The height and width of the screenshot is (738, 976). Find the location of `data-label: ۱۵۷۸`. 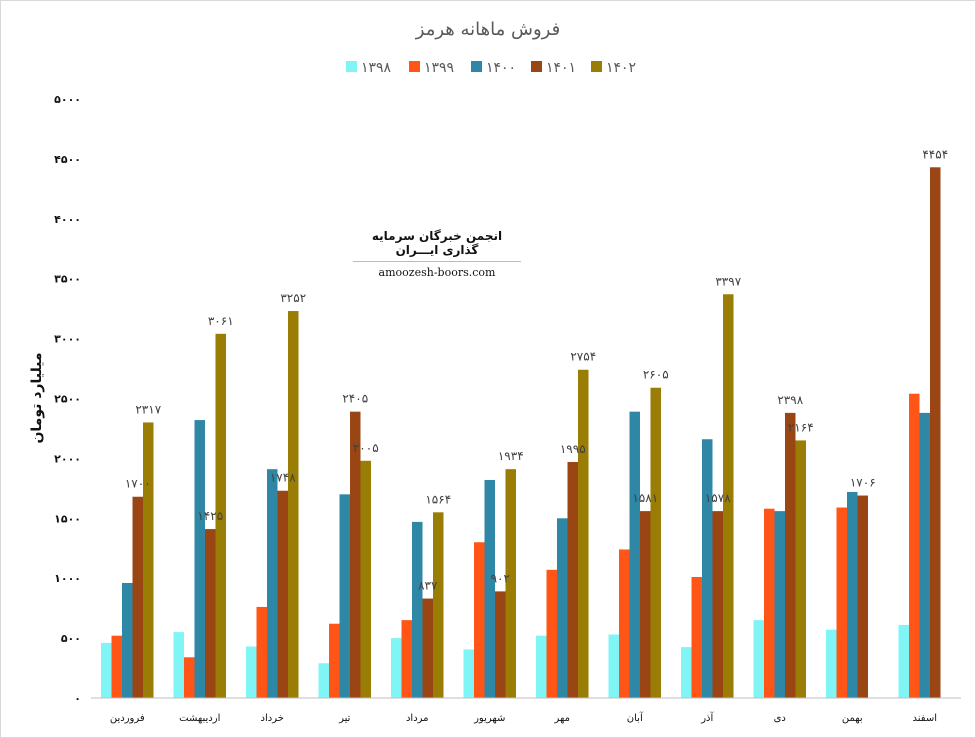

data-label: ۱۵۷۸ is located at coordinates (718, 498).